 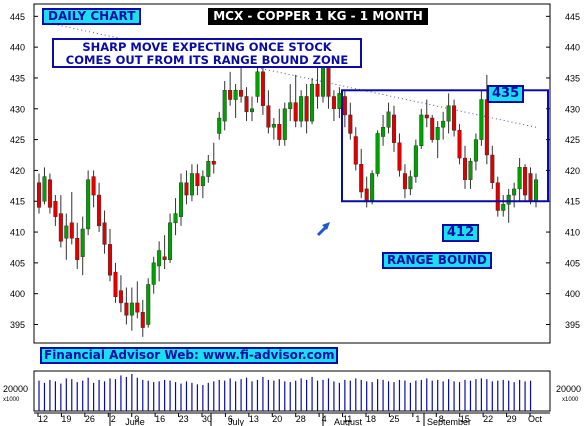 What do you see at coordinates (113, 419) in the screenshot?
I see `x-tick-label: 2` at bounding box center [113, 419].